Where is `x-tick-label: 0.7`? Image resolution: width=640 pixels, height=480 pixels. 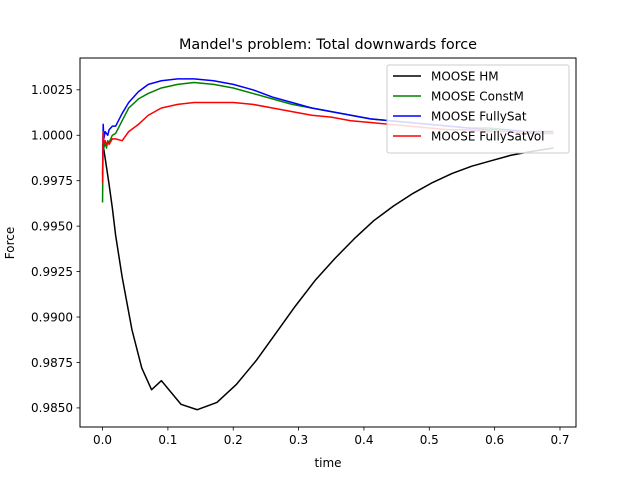
x-tick-label: 0.7 is located at coordinates (559, 440).